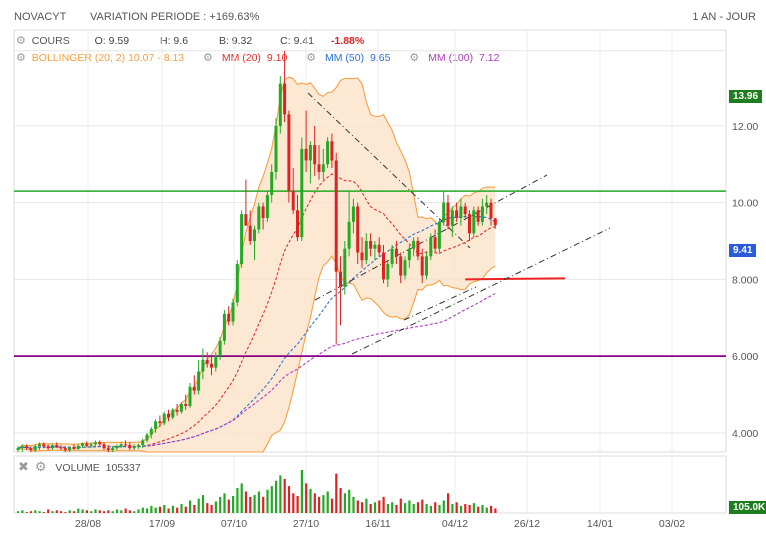  Describe the element at coordinates (745, 204) in the screenshot. I see `y-tick-label: 10.00` at that location.